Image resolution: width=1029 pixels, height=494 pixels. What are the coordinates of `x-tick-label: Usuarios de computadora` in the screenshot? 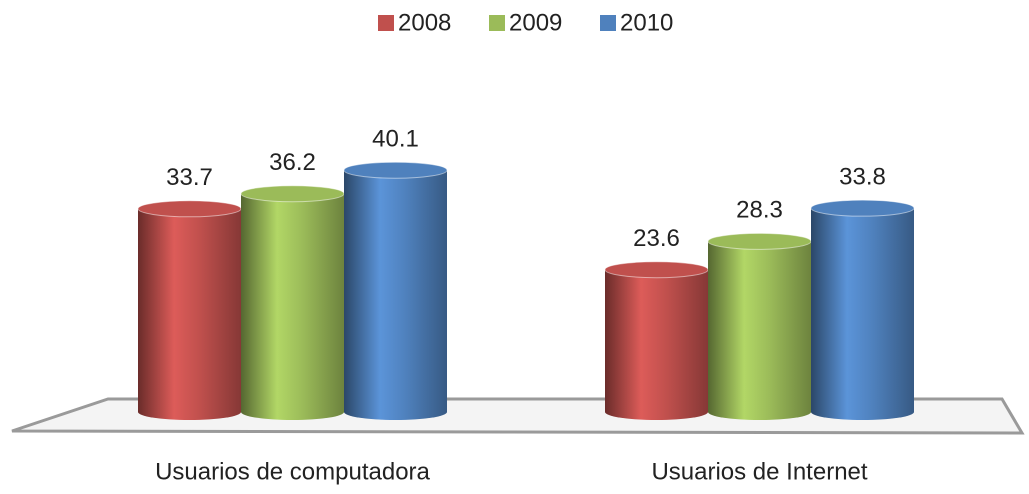 It's located at (292, 471).